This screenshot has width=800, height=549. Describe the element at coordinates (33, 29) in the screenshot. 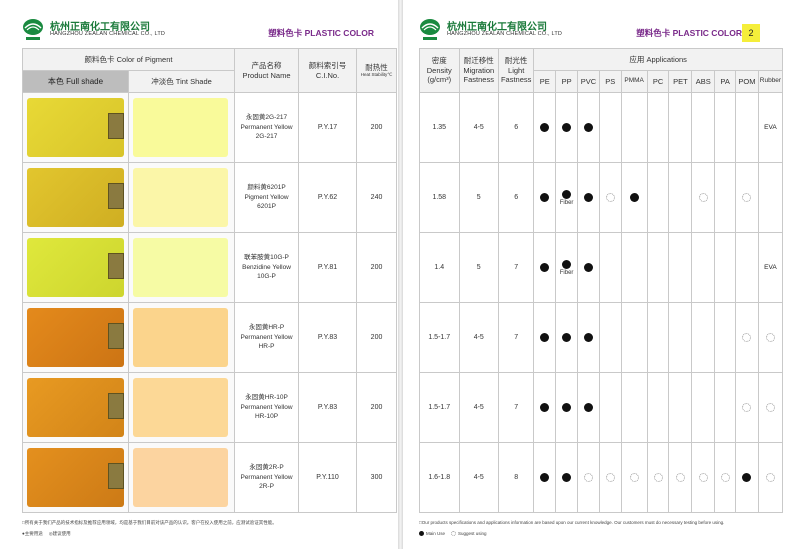

I see `company-logo-icon` at that location.